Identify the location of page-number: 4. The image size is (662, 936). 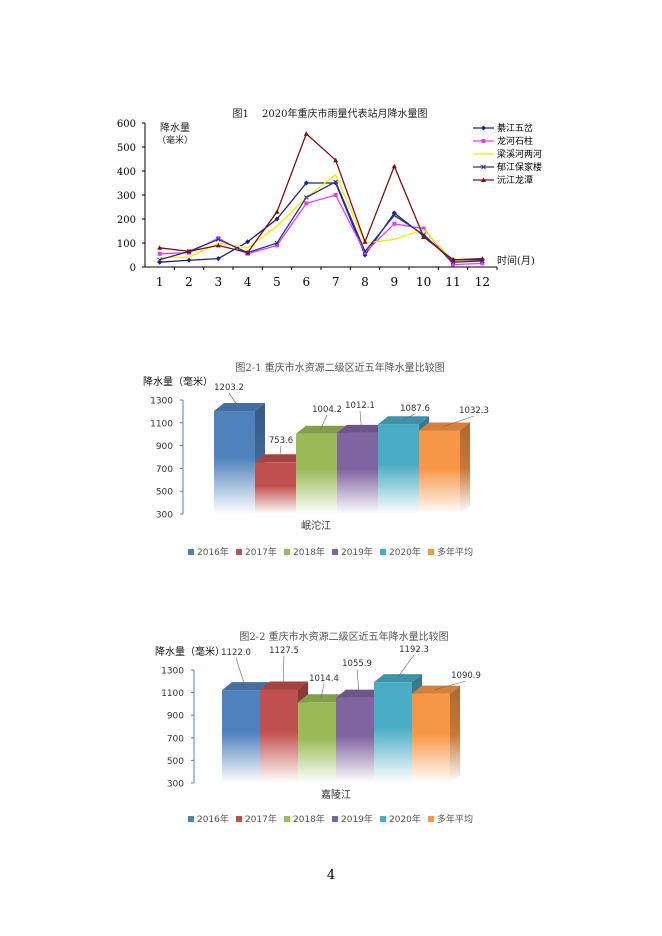
(331, 875).